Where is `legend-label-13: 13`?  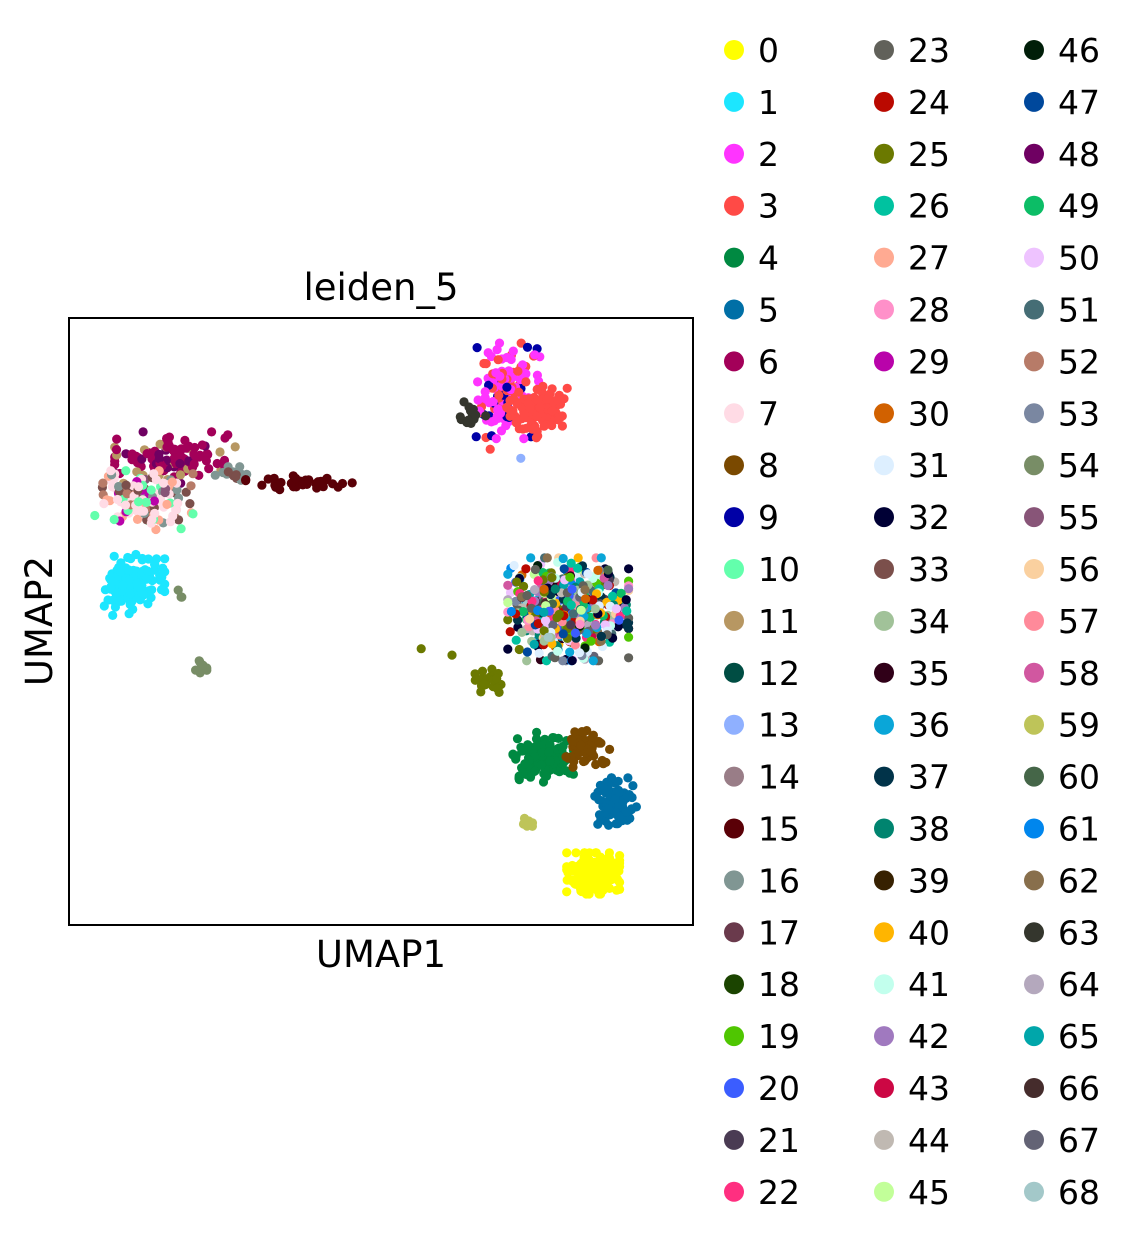 legend-label-13: 13 is located at coordinates (779, 725).